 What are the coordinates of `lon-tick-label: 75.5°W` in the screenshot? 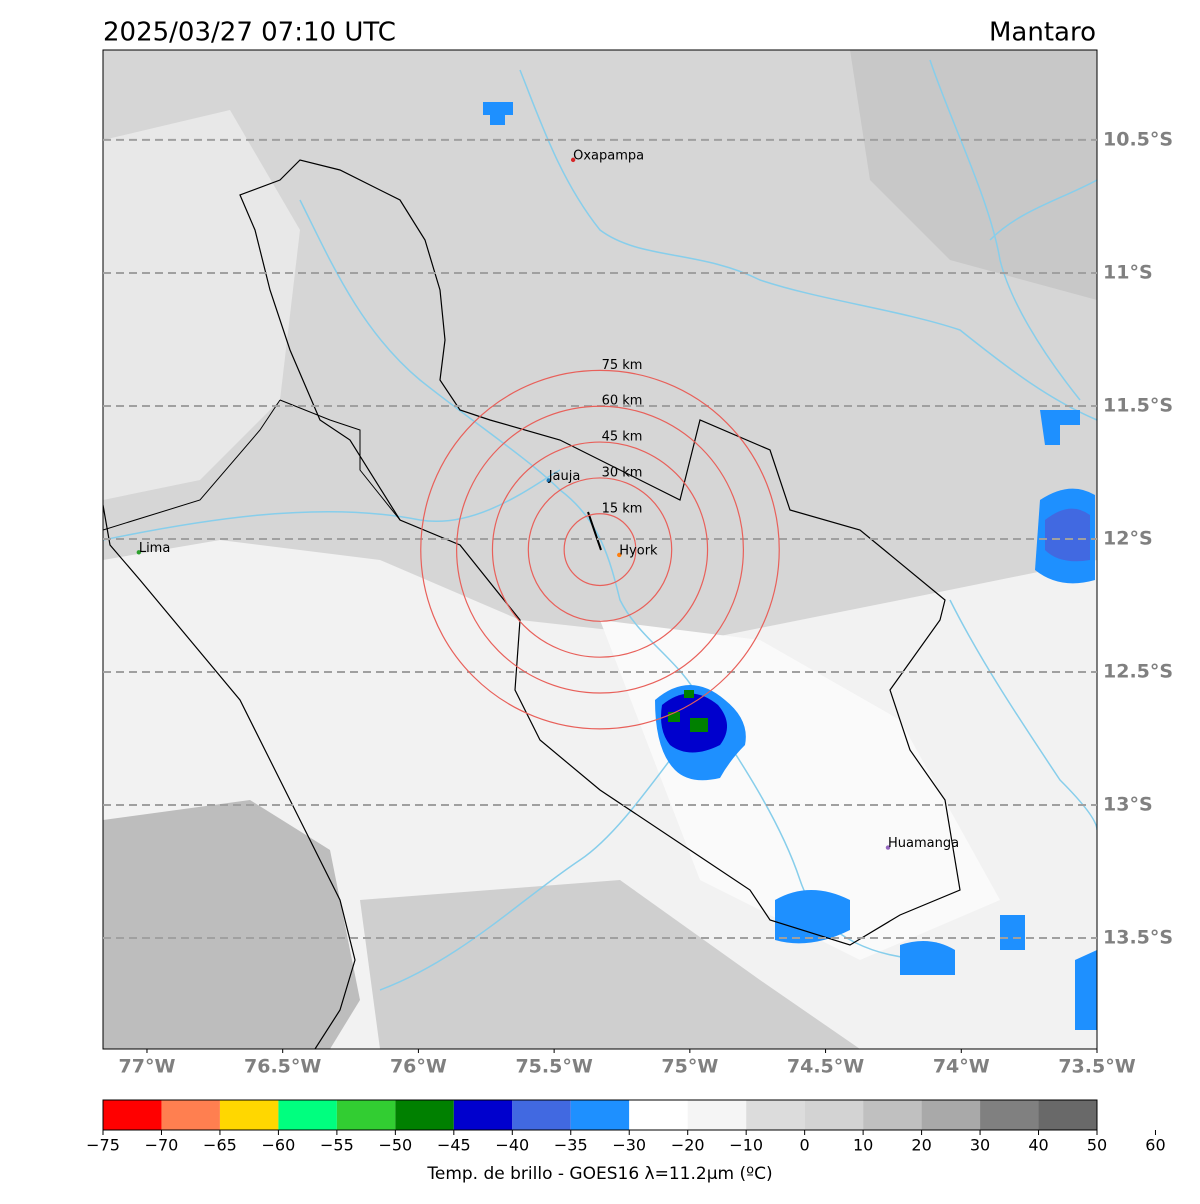 It's located at (553, 1067).